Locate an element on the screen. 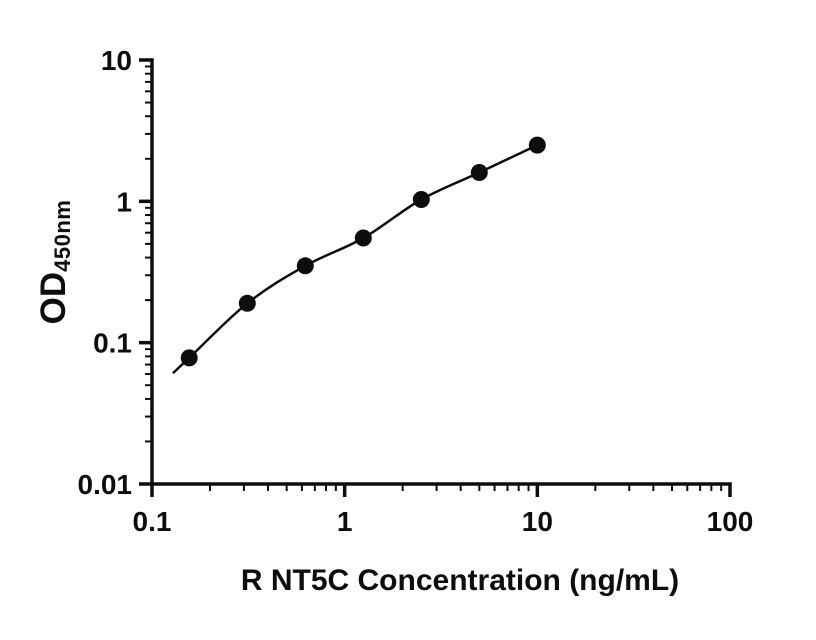  x-tick-label: 100 is located at coordinates (730, 521).